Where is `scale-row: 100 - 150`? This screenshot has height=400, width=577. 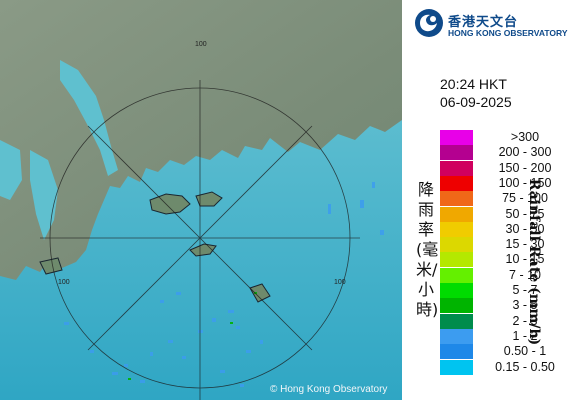
scale-row: 100 - 150 is located at coordinates (508, 183).